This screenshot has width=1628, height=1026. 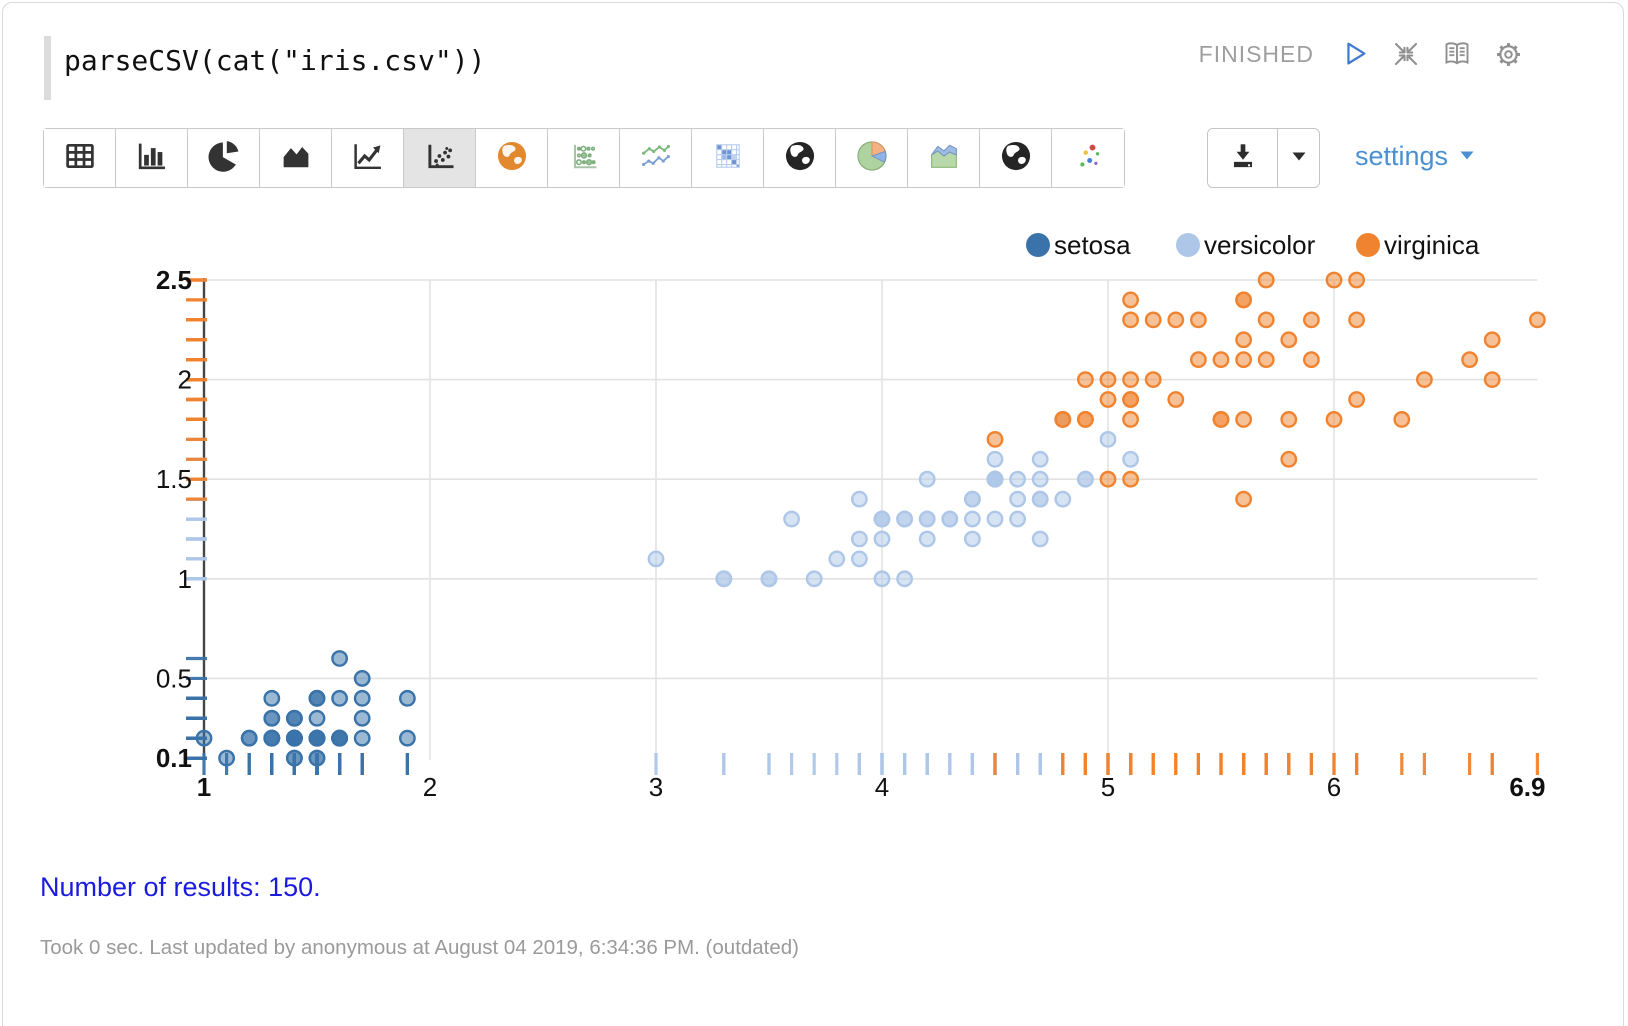 I want to click on legend-item-virginica: virginica, so click(x=1418, y=245).